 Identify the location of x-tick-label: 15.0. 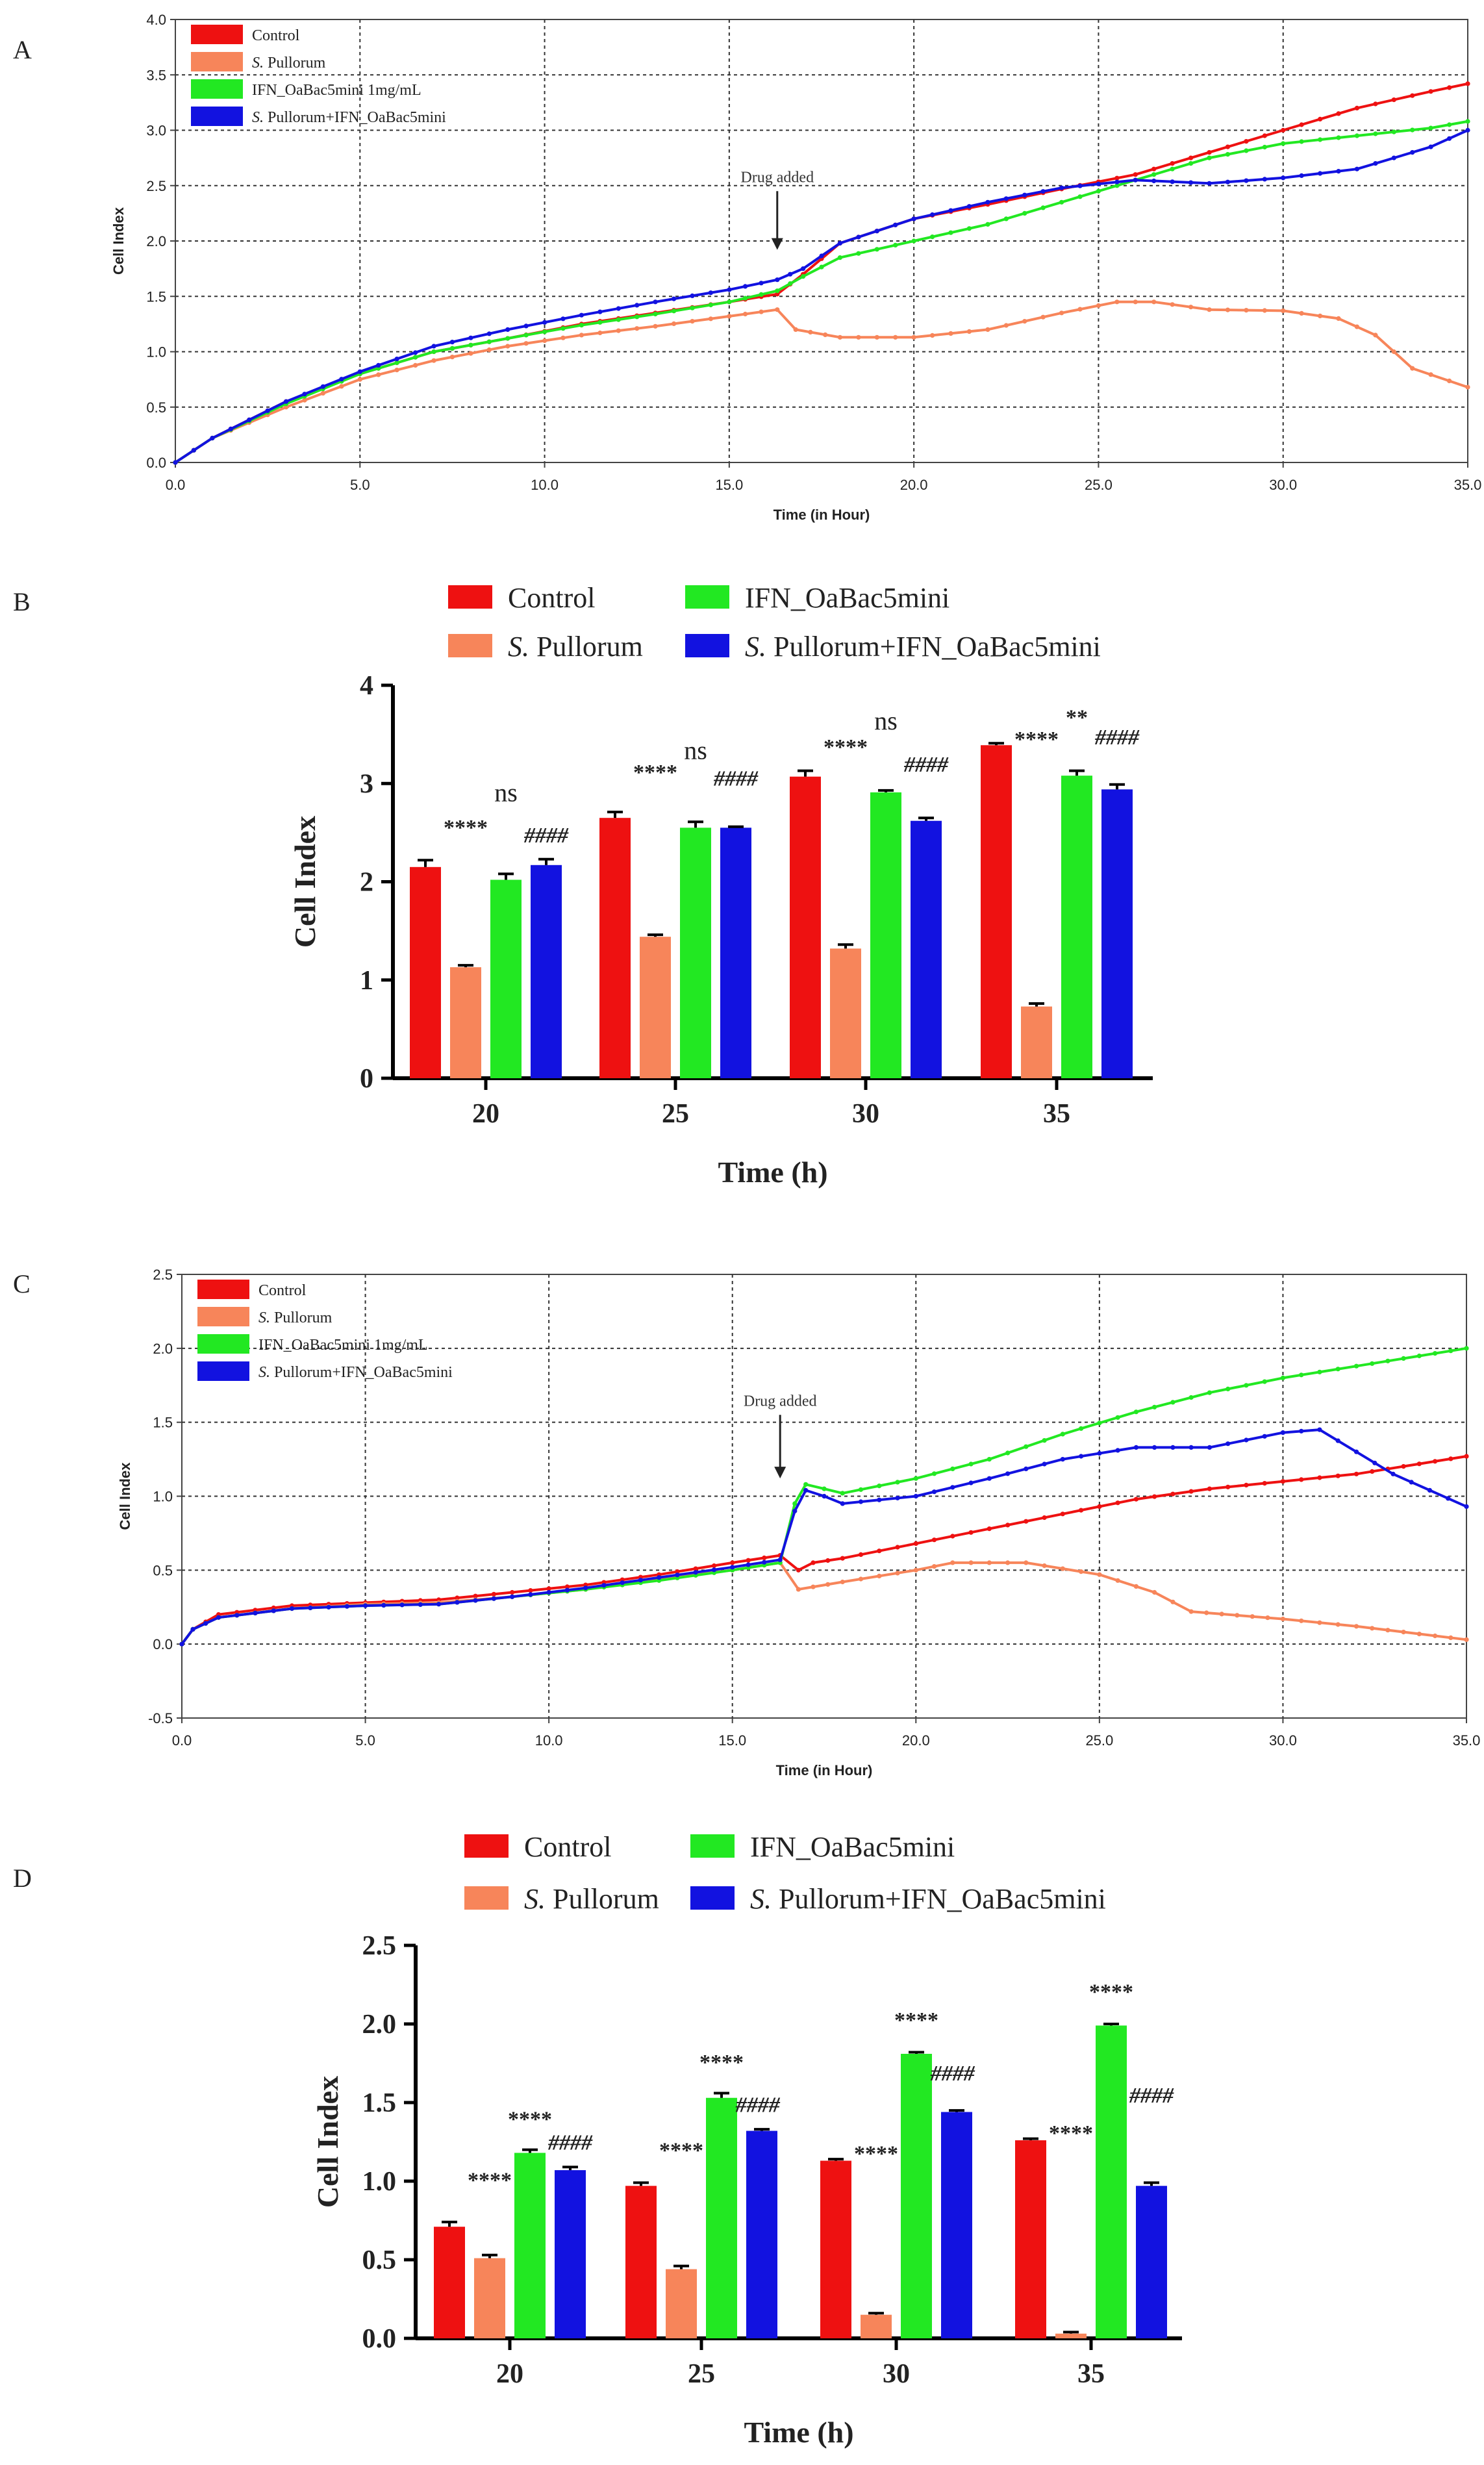
(732, 1740).